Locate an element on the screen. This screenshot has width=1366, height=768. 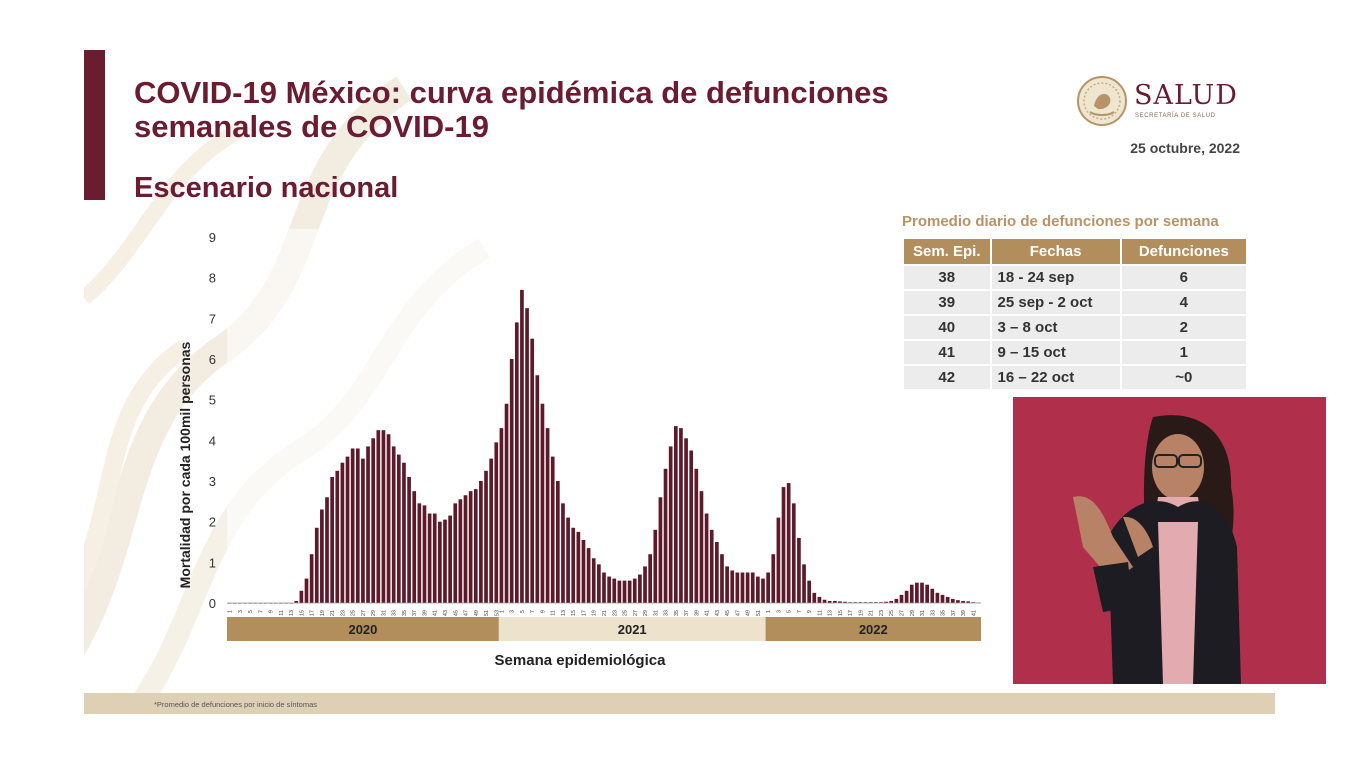
y-tick-label: 5 is located at coordinates (212, 400).